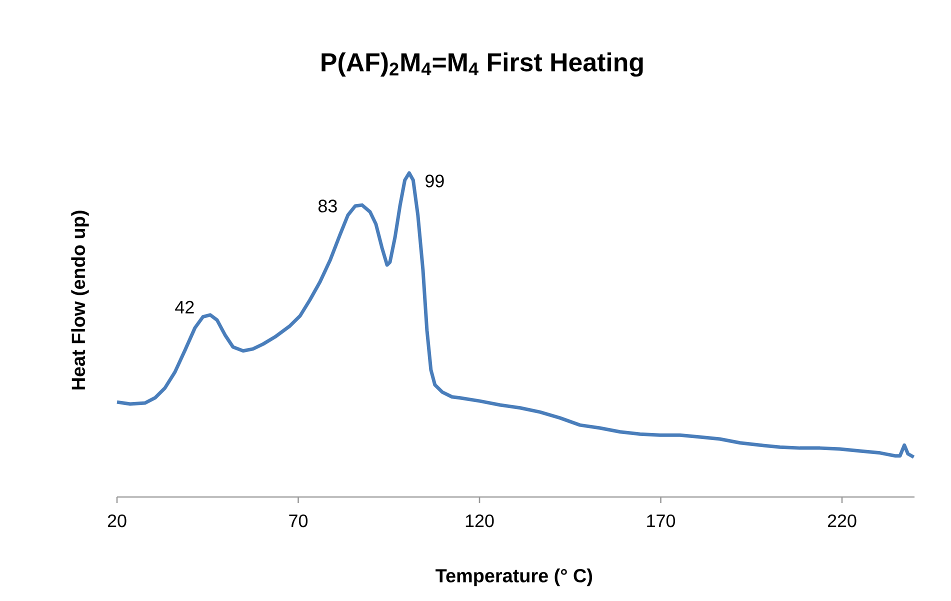 The image size is (951, 601). Describe the element at coordinates (117, 521) in the screenshot. I see `x-tick-label: 20` at that location.